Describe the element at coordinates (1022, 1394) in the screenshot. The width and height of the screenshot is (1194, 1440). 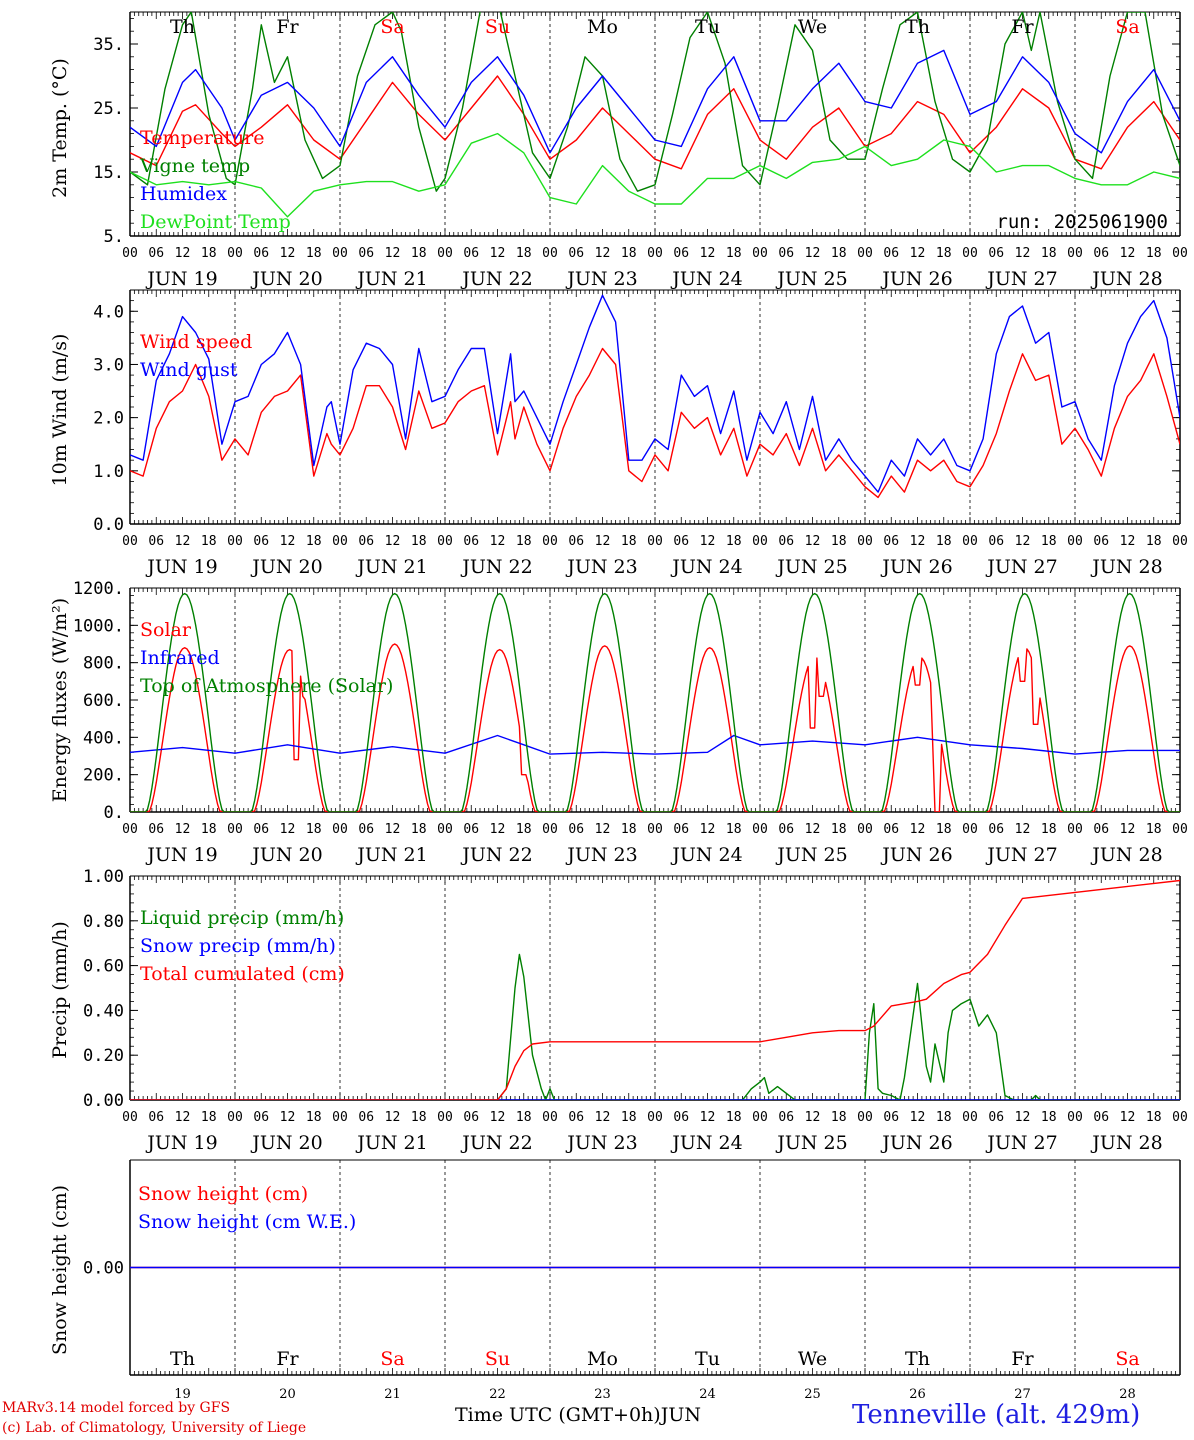
I see `day-number-label: 27` at that location.